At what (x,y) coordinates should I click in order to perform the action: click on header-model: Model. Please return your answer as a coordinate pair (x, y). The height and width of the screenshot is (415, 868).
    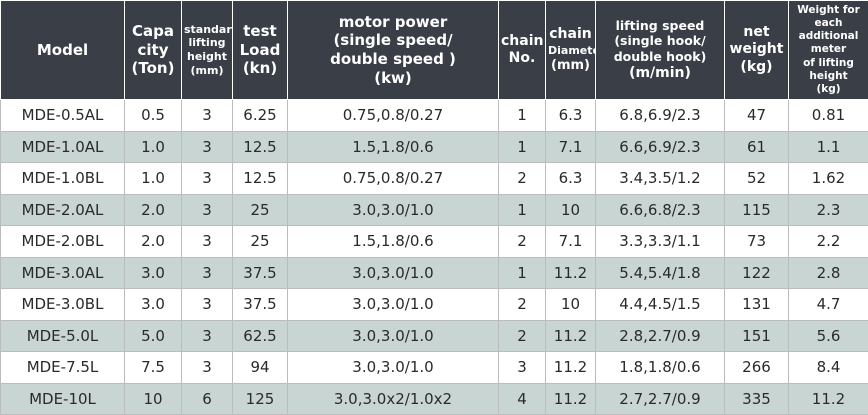
    Looking at the image, I should click on (62, 50).